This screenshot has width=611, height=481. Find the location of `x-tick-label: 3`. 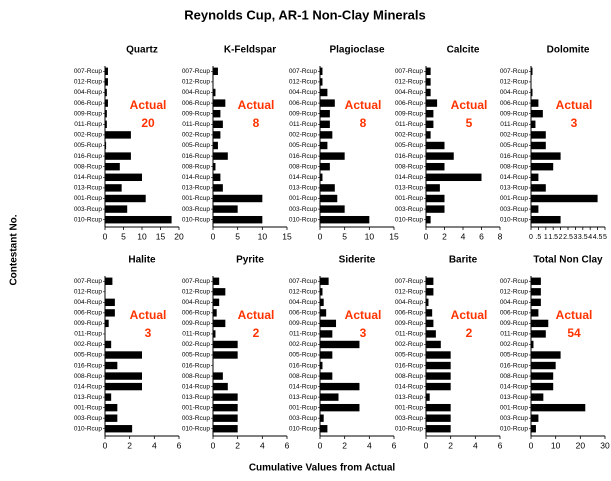

x-tick-label: 3 is located at coordinates (575, 237).